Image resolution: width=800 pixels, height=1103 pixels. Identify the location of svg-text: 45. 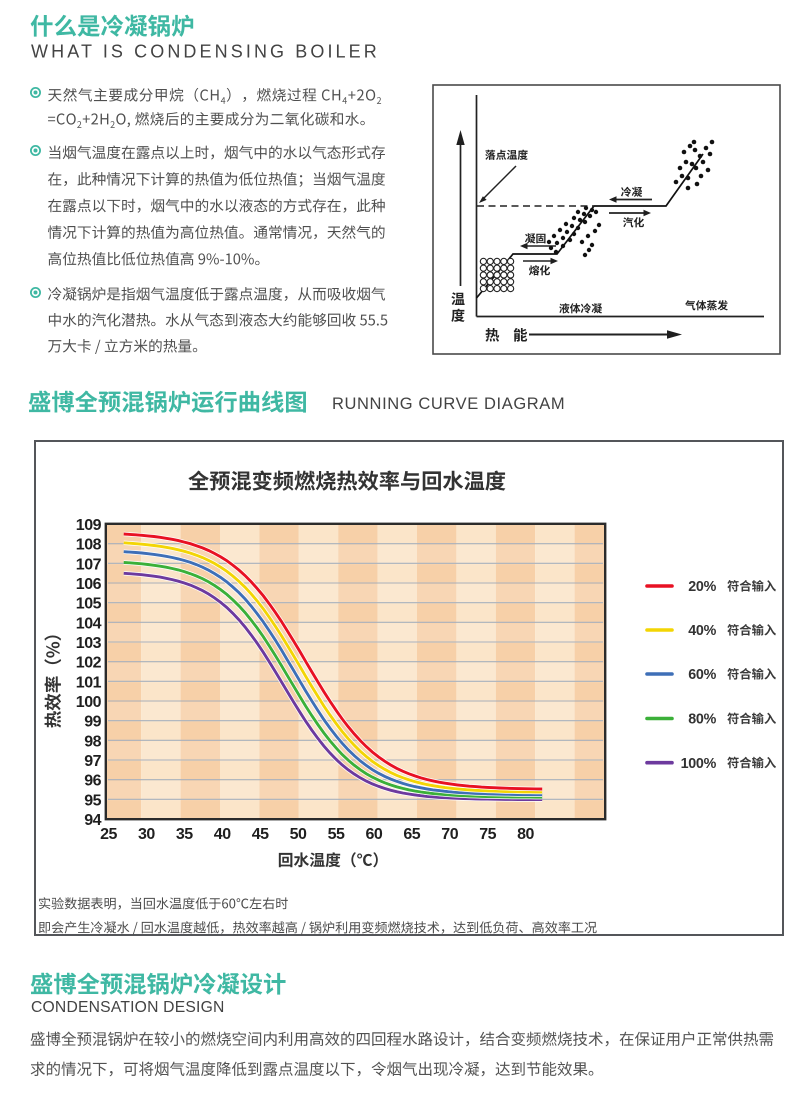
(260, 834).